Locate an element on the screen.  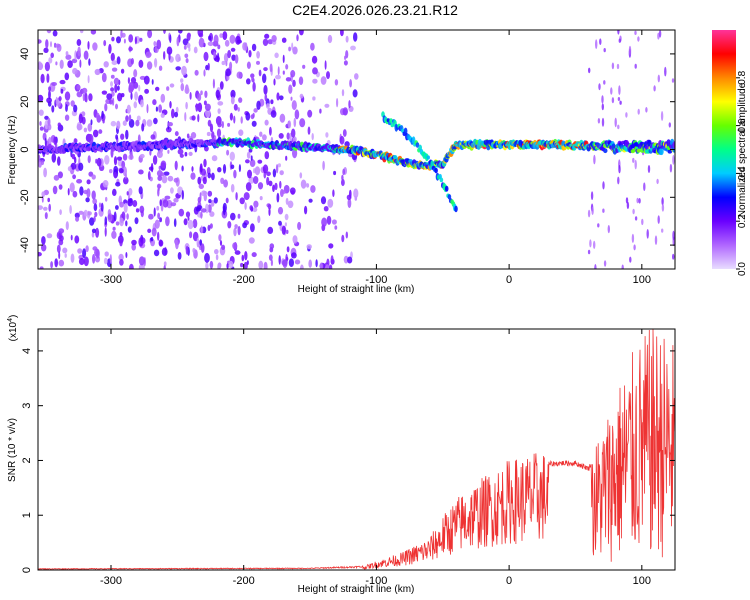
bottom-x-tick-label: -300 is located at coordinates (111, 581).